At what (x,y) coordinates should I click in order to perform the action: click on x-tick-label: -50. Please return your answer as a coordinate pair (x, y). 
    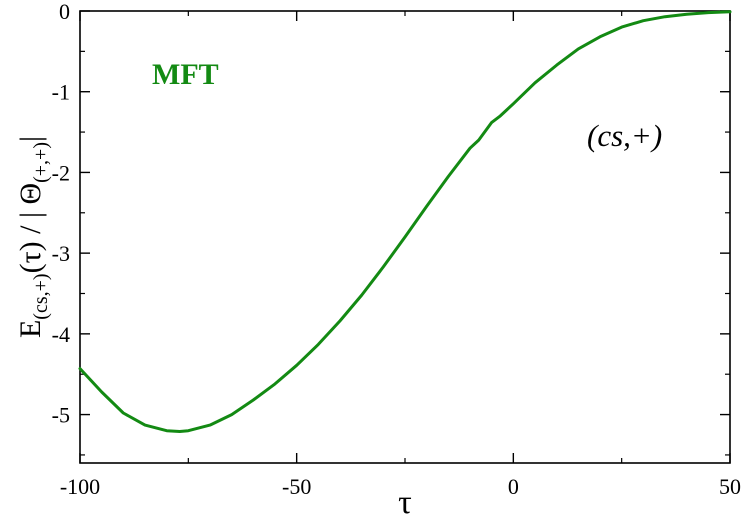
    Looking at the image, I should click on (296, 486).